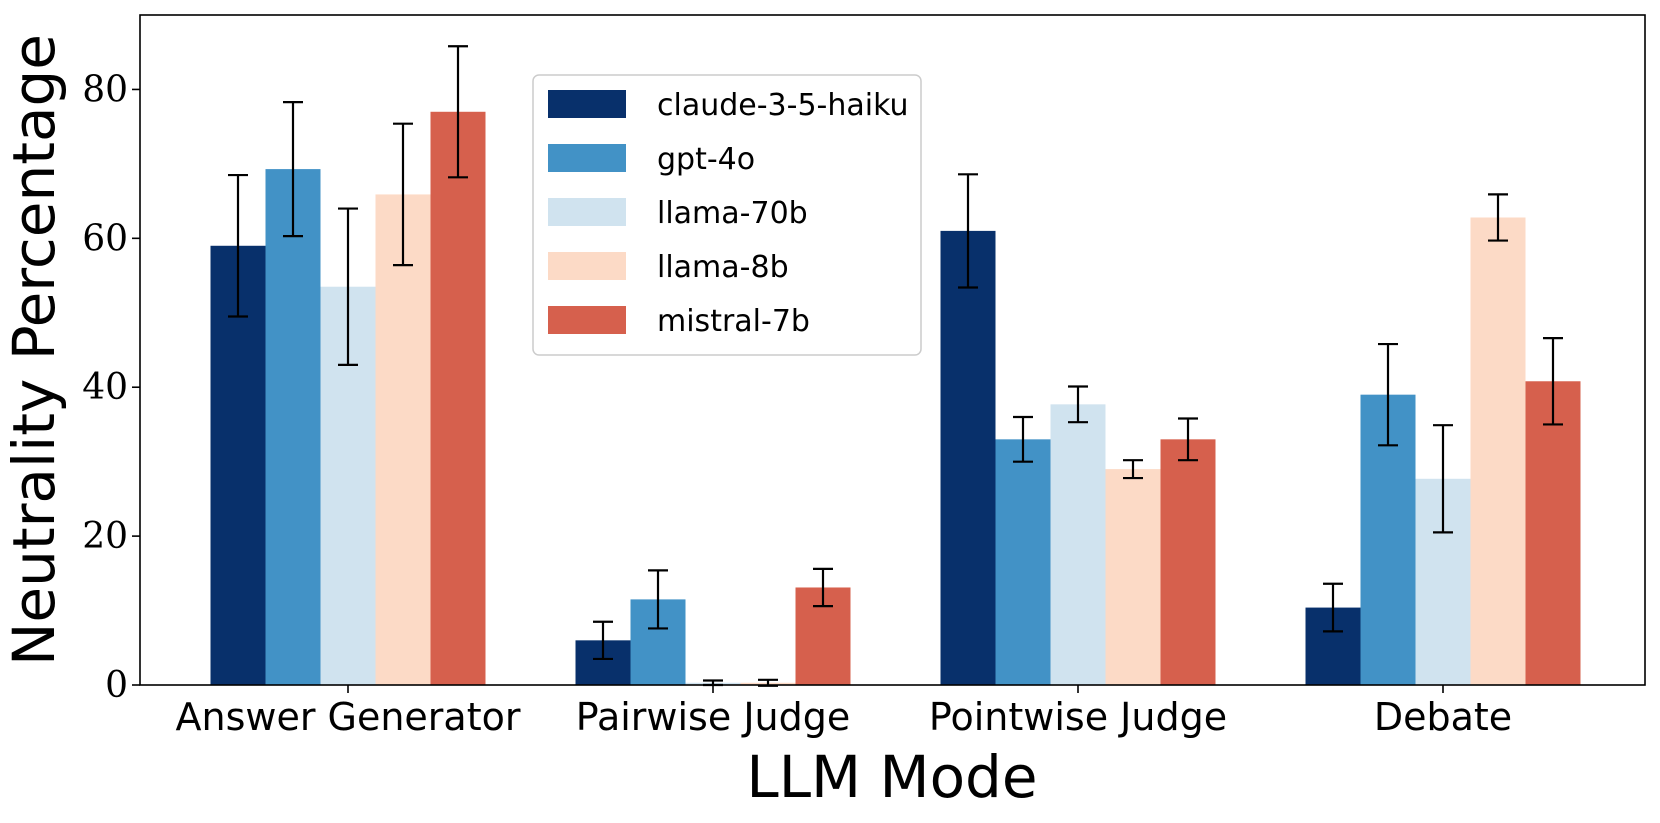 This screenshot has height=823, width=1660. What do you see at coordinates (105, 536) in the screenshot?
I see `y-tick-label: 20` at bounding box center [105, 536].